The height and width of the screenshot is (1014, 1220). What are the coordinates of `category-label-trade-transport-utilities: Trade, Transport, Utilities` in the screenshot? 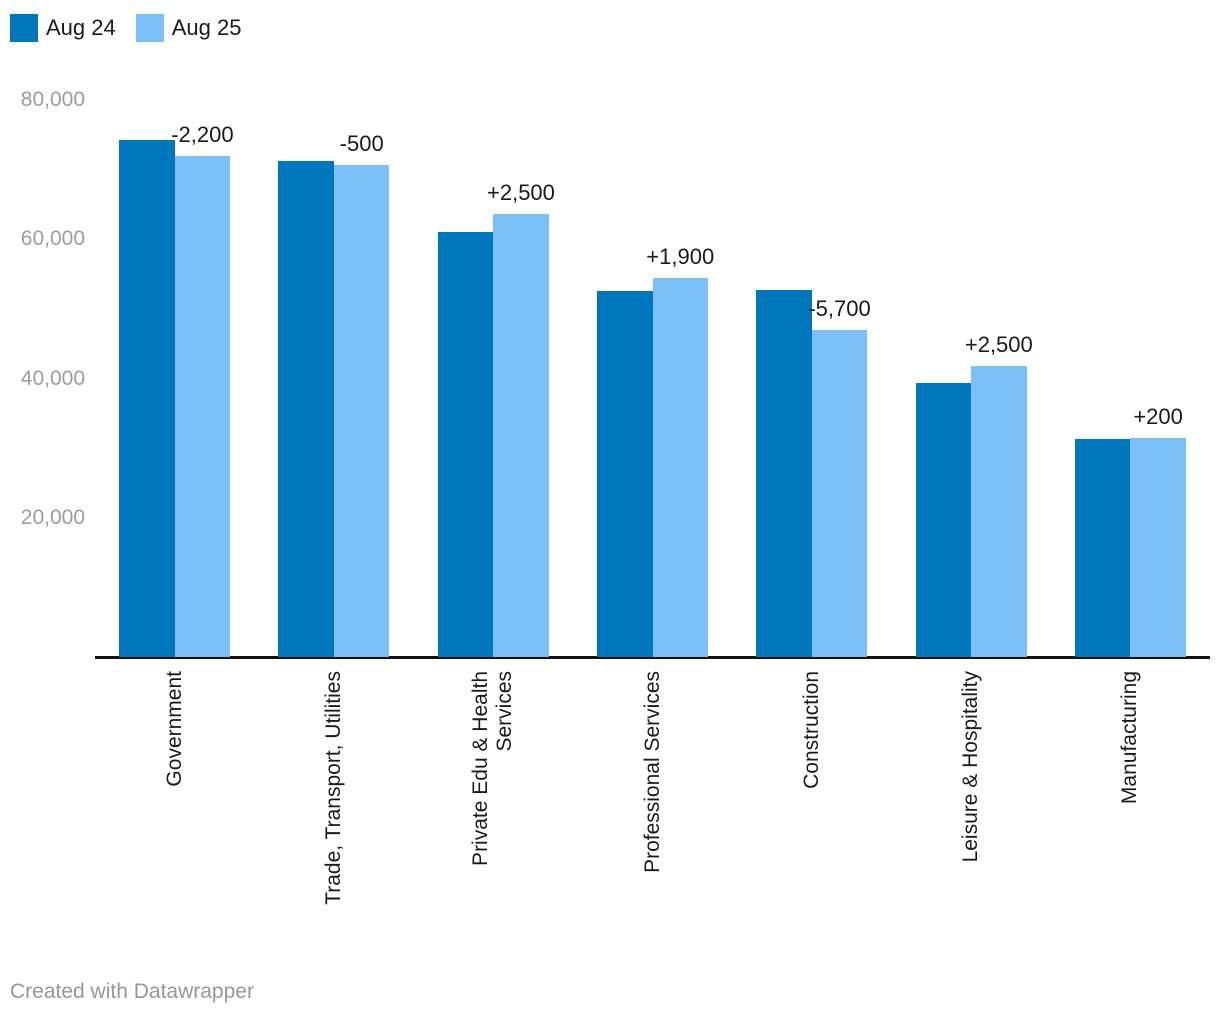 It's located at (333, 788).